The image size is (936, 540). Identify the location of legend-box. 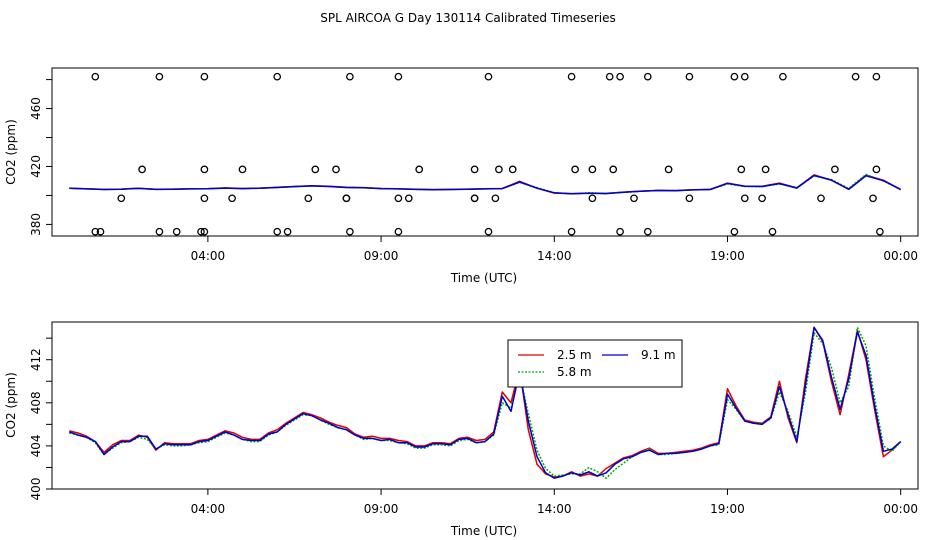
(595, 363).